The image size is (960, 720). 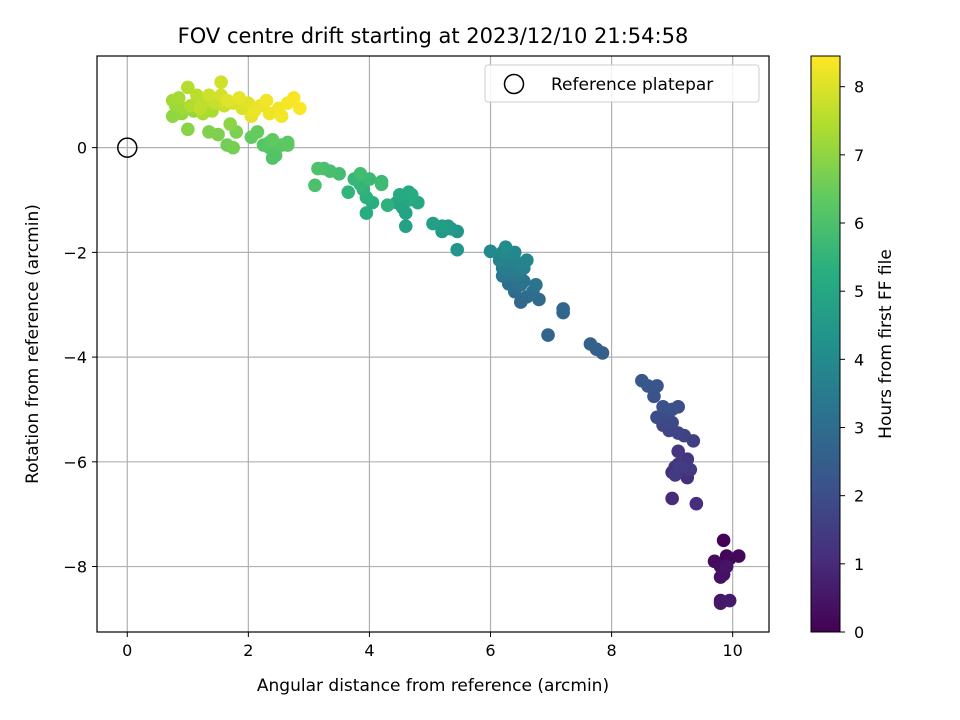 What do you see at coordinates (859, 564) in the screenshot?
I see `colorbar-tick-label: 1` at bounding box center [859, 564].